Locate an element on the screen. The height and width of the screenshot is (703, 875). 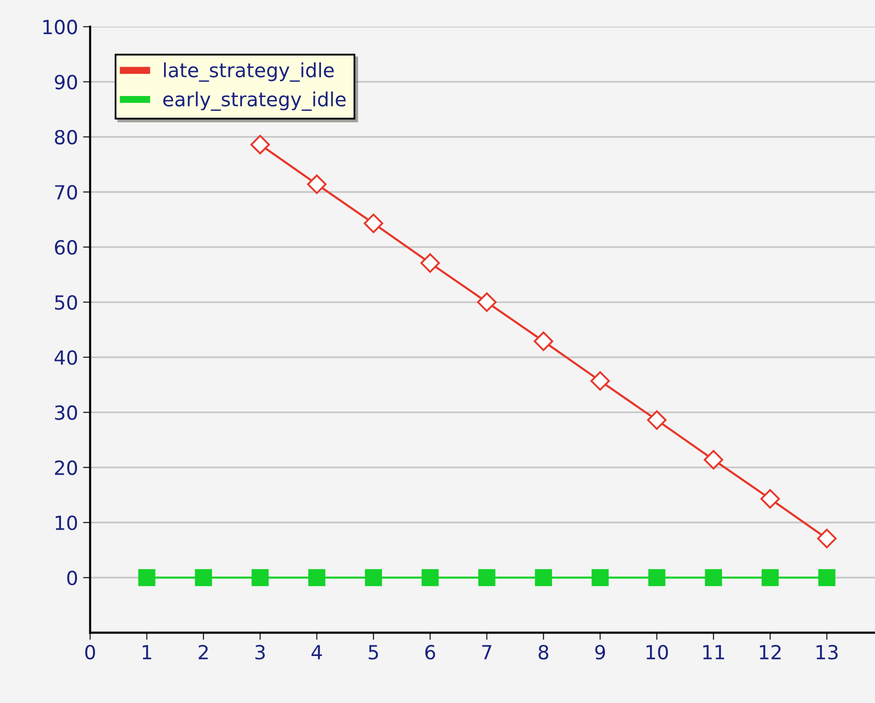
x-tick-label: 10 is located at coordinates (657, 652).